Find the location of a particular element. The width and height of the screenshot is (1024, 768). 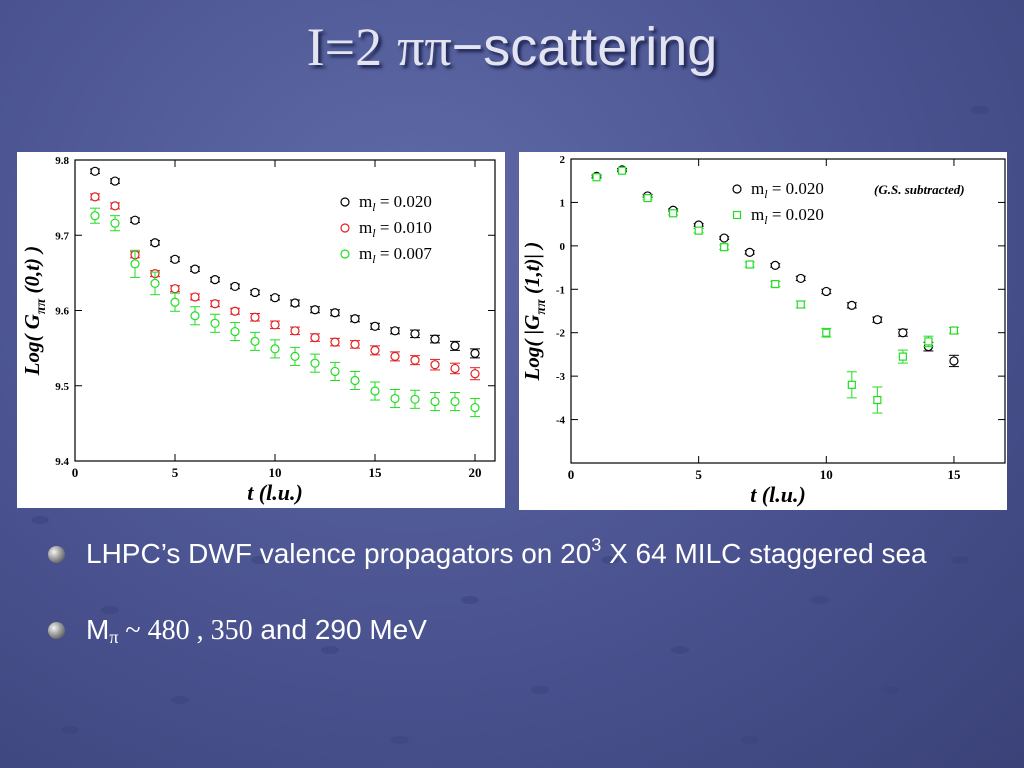

chart-annotation: (G.S. subtracted) is located at coordinates (919, 189).